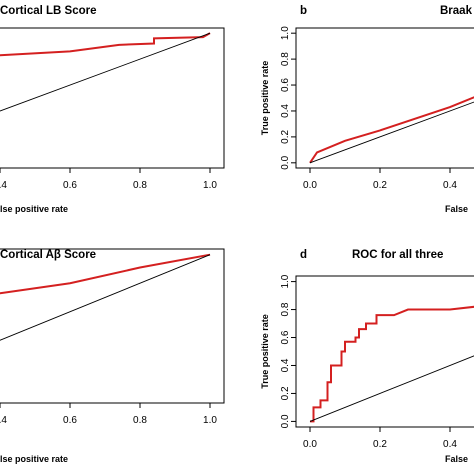 The width and height of the screenshot is (474, 474). What do you see at coordinates (303, 255) in the screenshot?
I see `panel-letter: d` at bounding box center [303, 255].